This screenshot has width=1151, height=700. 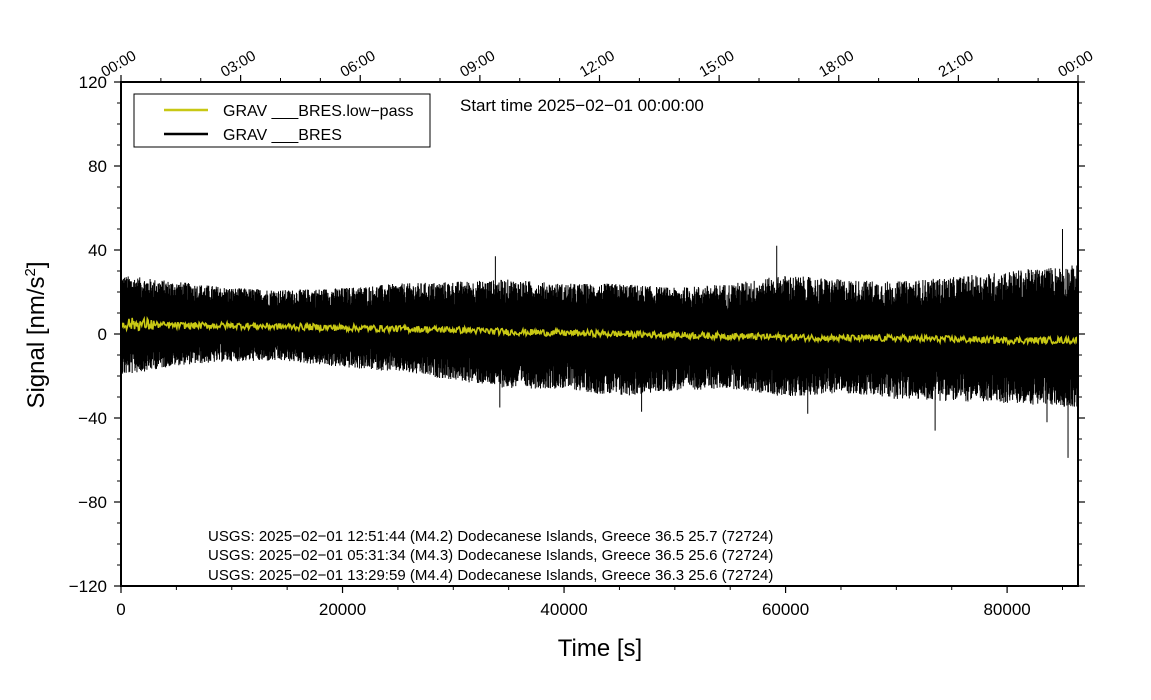 I want to click on top-tick-label: 00:00, so click(x=1075, y=63).